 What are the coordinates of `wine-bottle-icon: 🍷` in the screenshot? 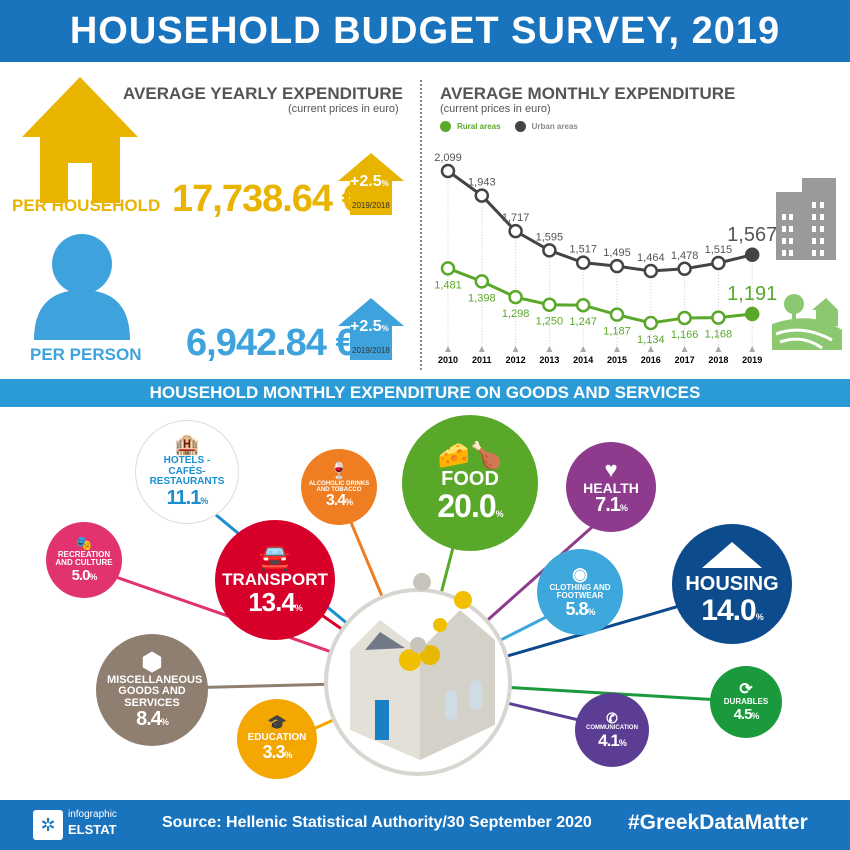 It's located at (339, 471).